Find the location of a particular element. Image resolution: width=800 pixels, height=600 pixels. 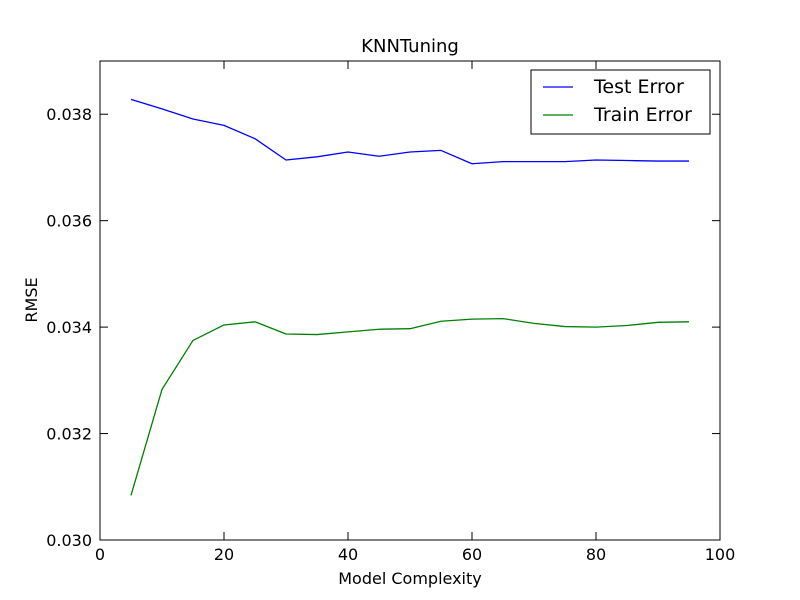

x-tick-label: 40 is located at coordinates (348, 554).